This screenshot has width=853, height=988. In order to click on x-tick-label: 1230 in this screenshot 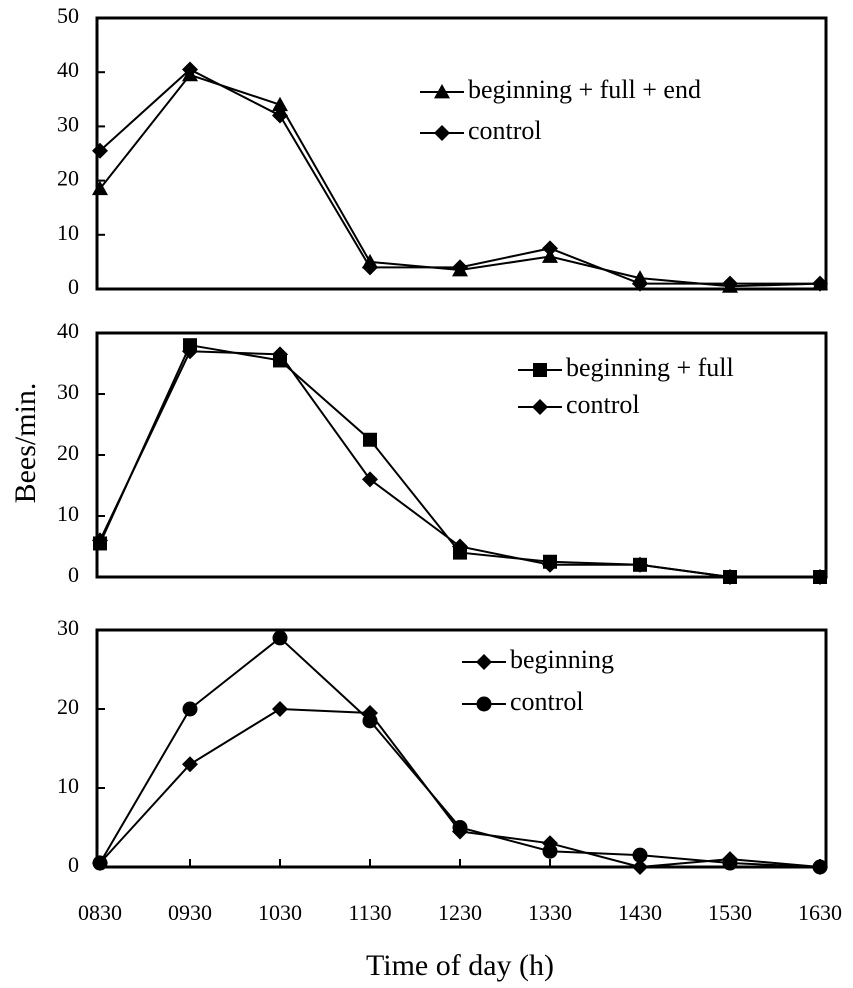, I will do `click(460, 912)`.